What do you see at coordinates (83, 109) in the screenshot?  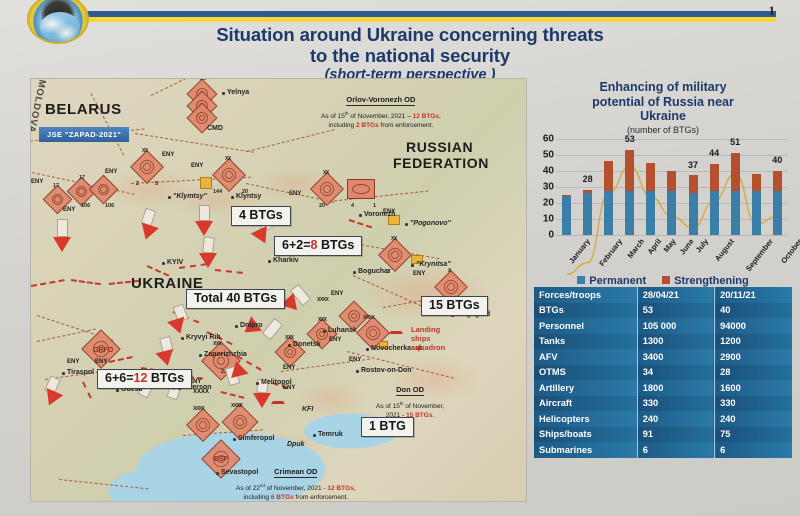 I see `map-country-belarus: BELARUS` at bounding box center [83, 109].